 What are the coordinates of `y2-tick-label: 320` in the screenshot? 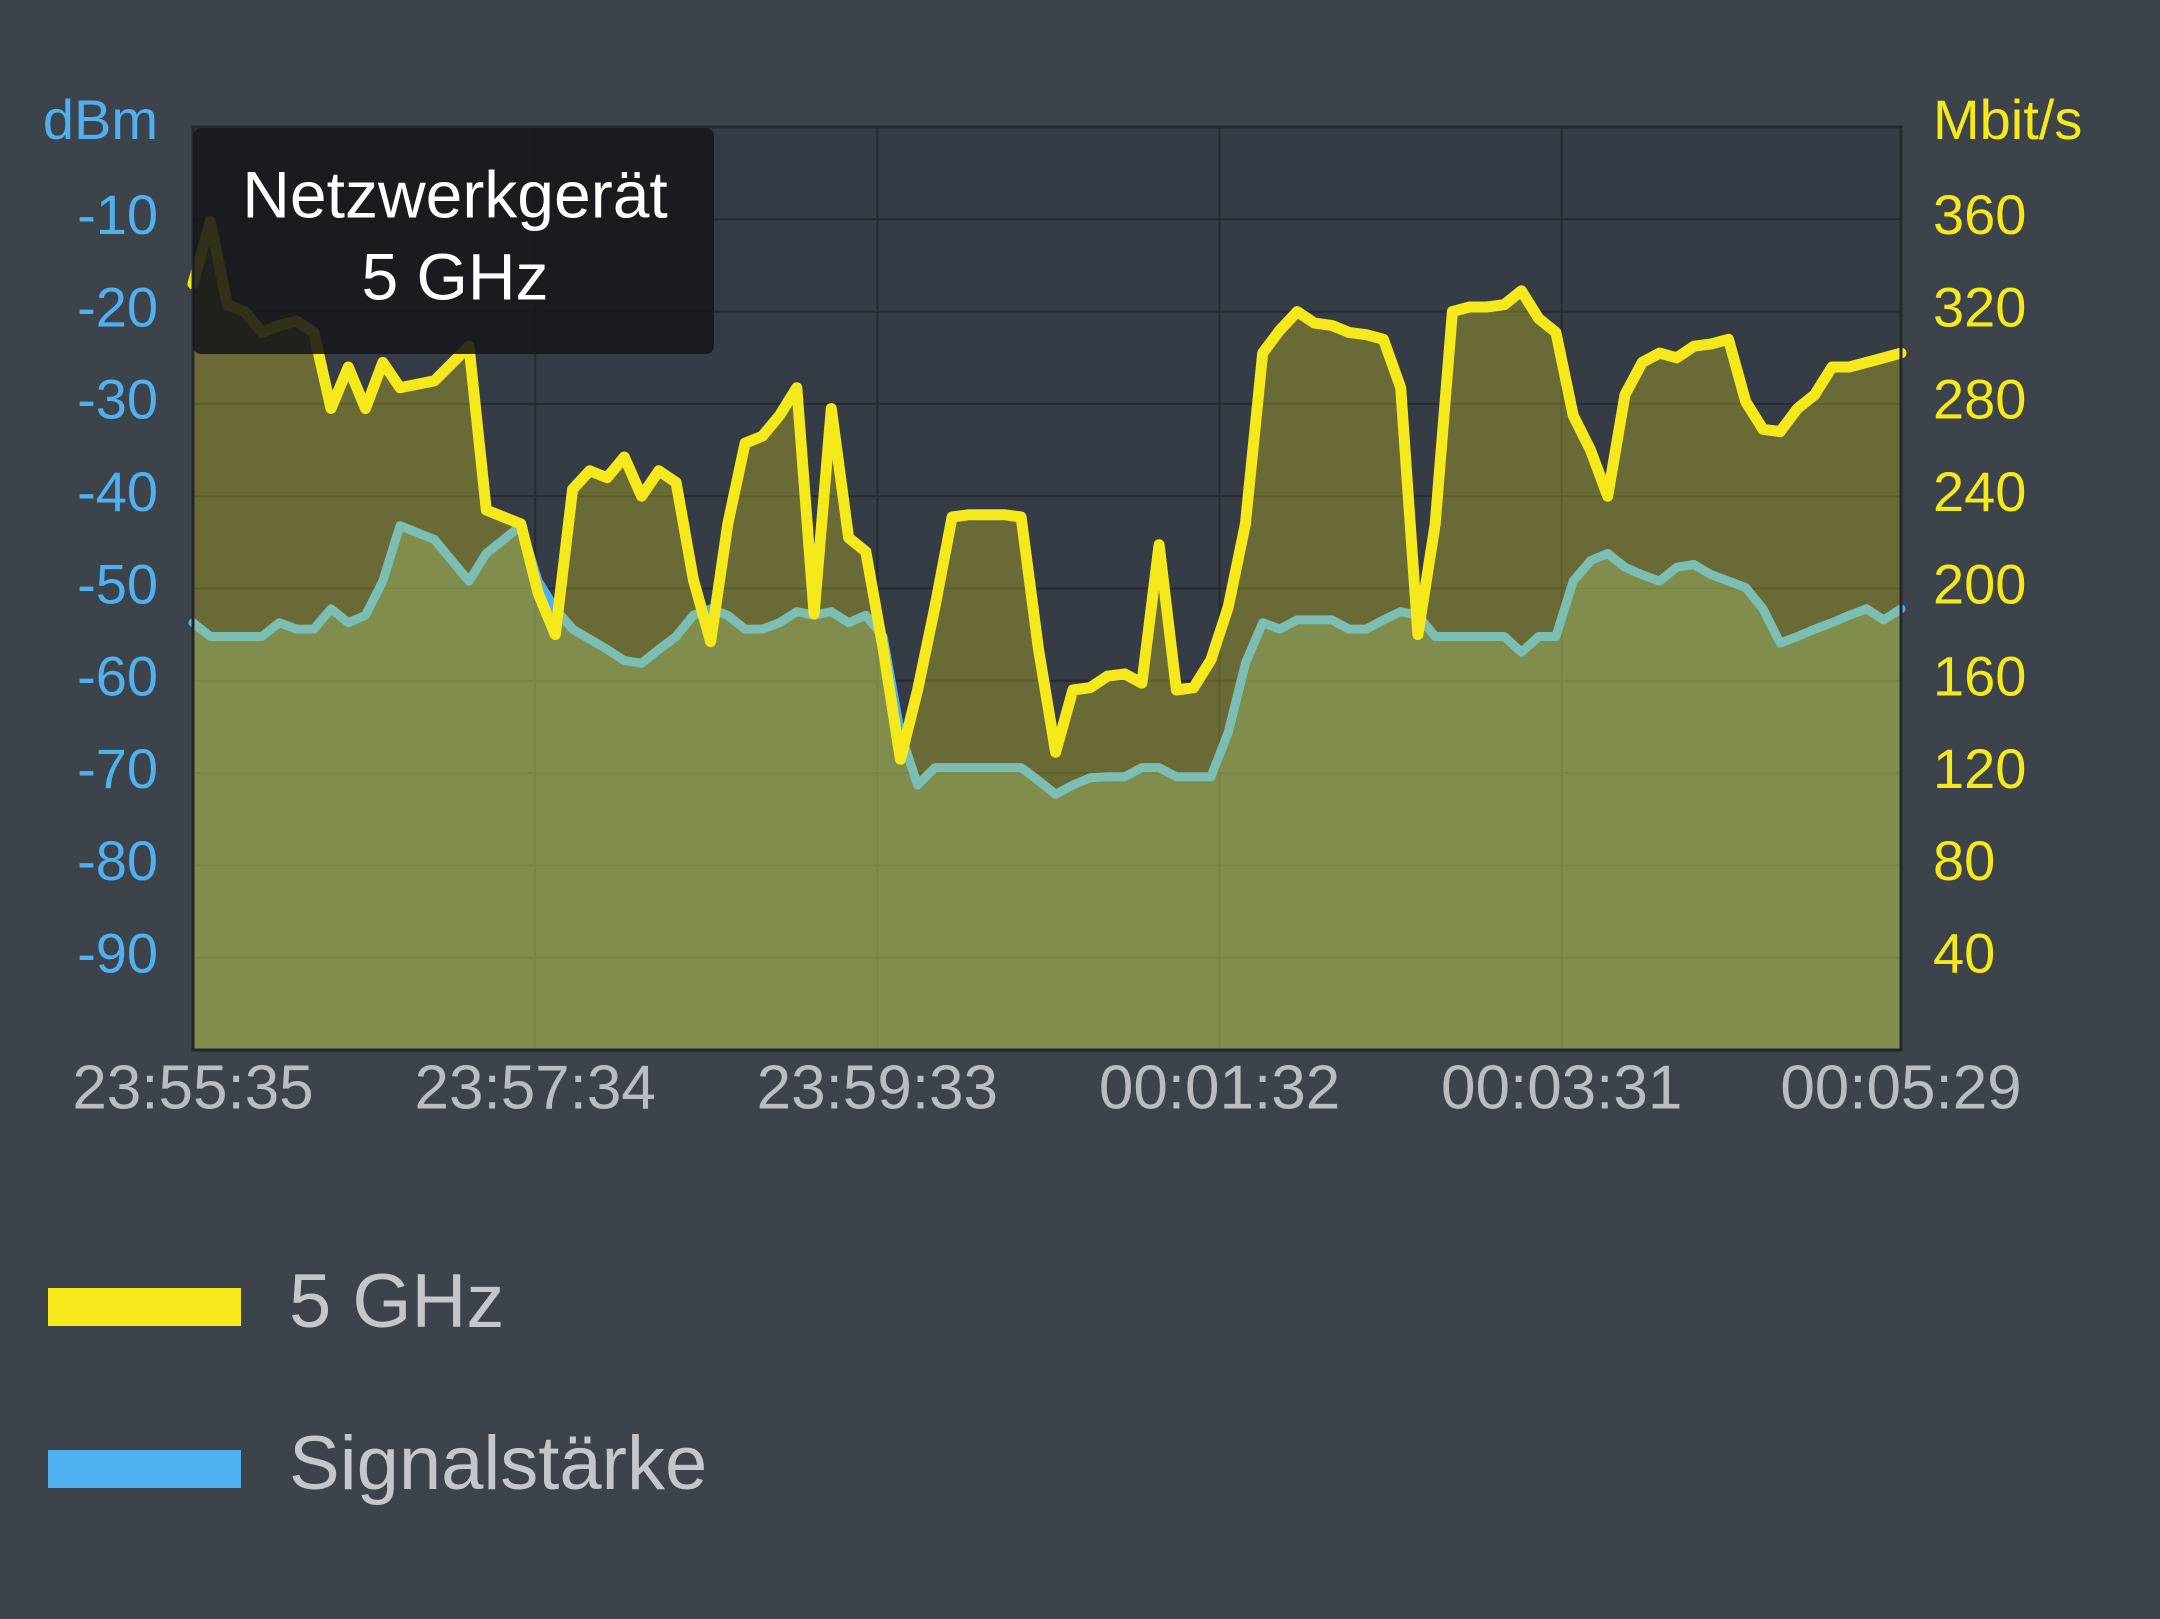 It's located at (1979, 306).